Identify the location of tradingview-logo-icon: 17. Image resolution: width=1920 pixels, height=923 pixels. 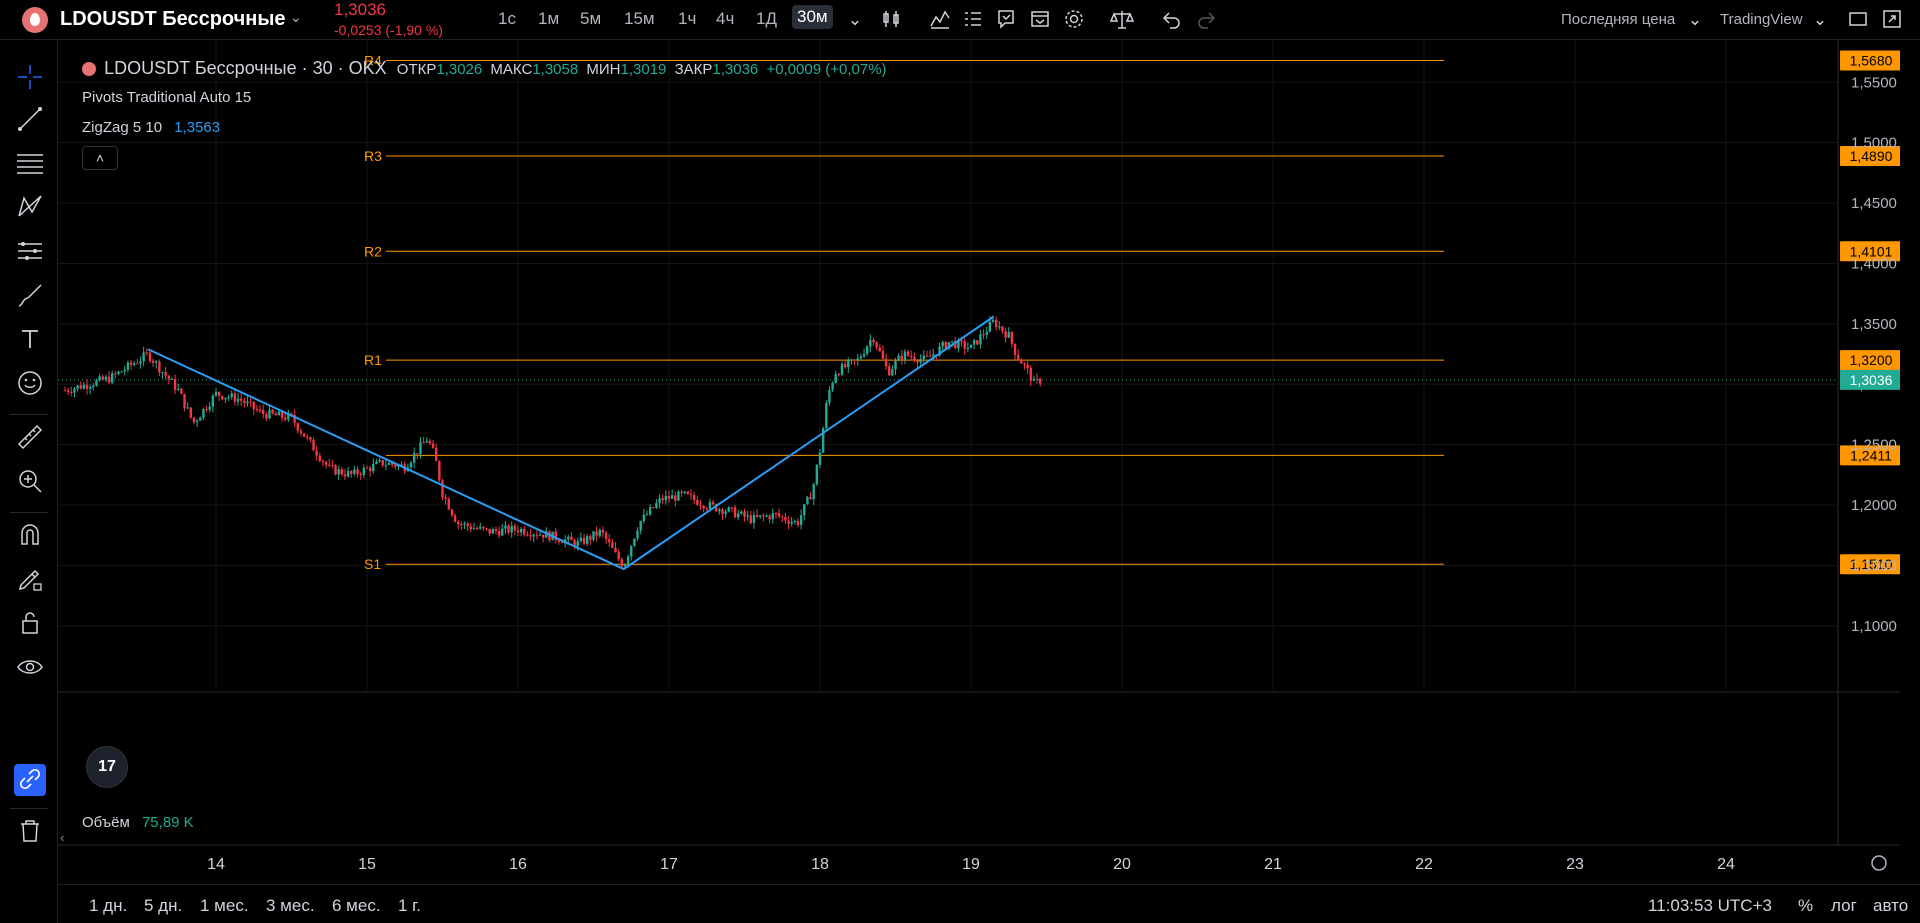
(107, 767).